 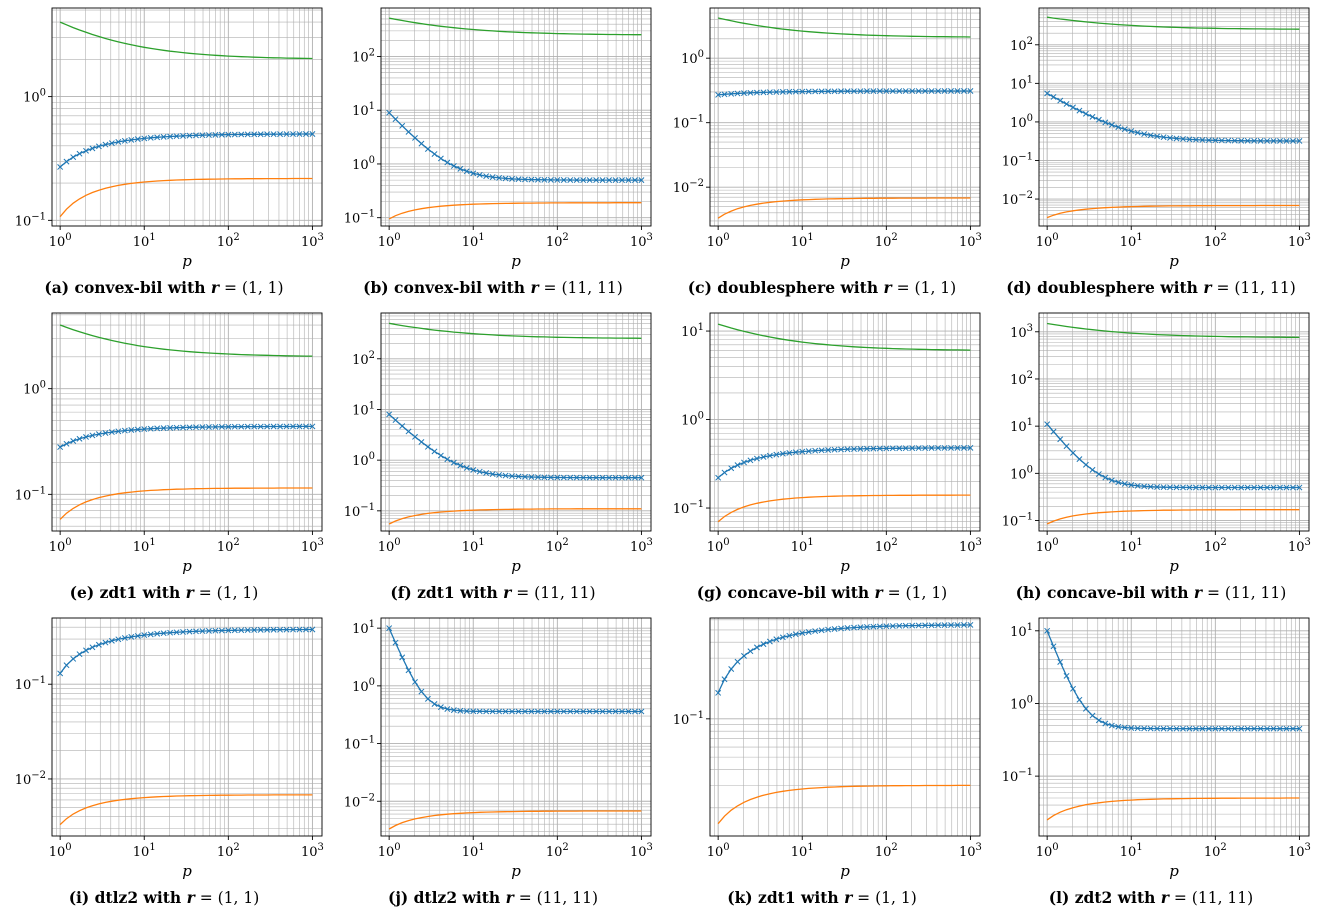 What do you see at coordinates (718, 241) in the screenshot?
I see `x-tick-label: 10⁰` at bounding box center [718, 241].